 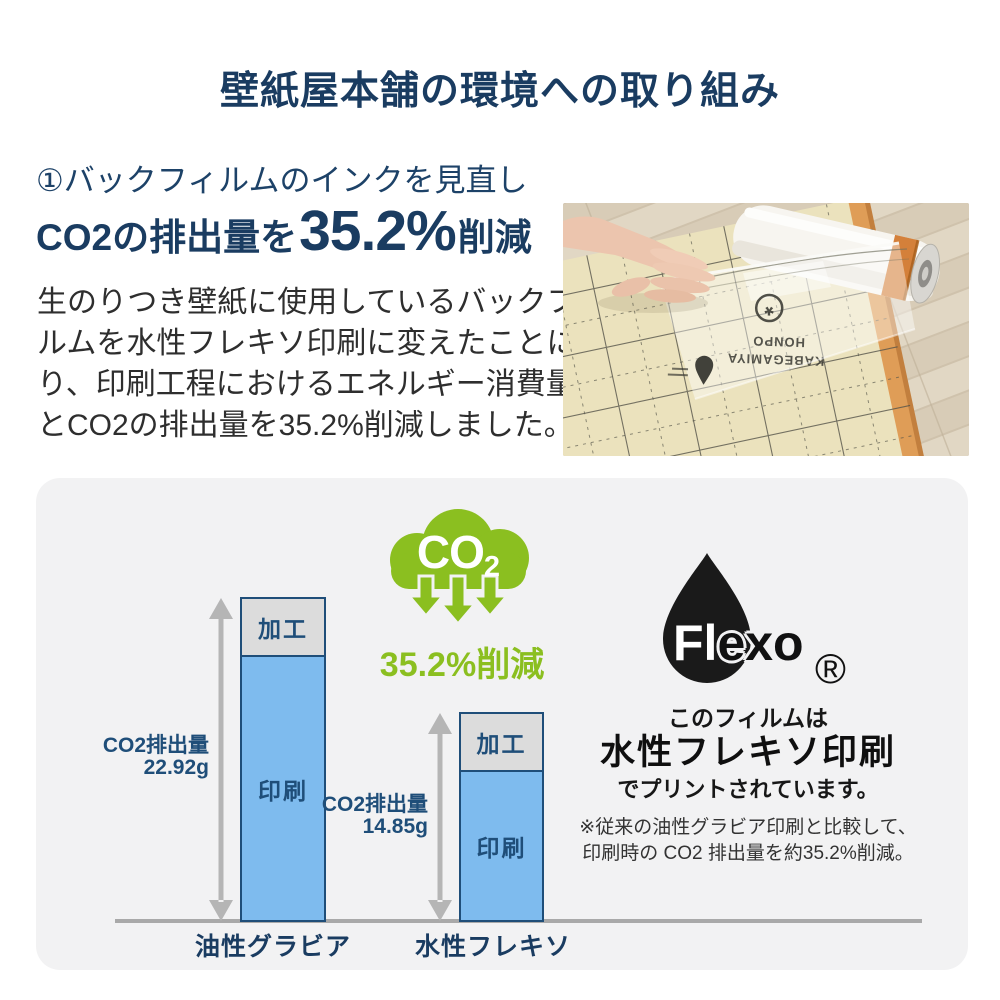 What do you see at coordinates (748, 827) in the screenshot?
I see `flexo-note-line1: ※従来の油性グラビア印刷と比較して、` at bounding box center [748, 827].